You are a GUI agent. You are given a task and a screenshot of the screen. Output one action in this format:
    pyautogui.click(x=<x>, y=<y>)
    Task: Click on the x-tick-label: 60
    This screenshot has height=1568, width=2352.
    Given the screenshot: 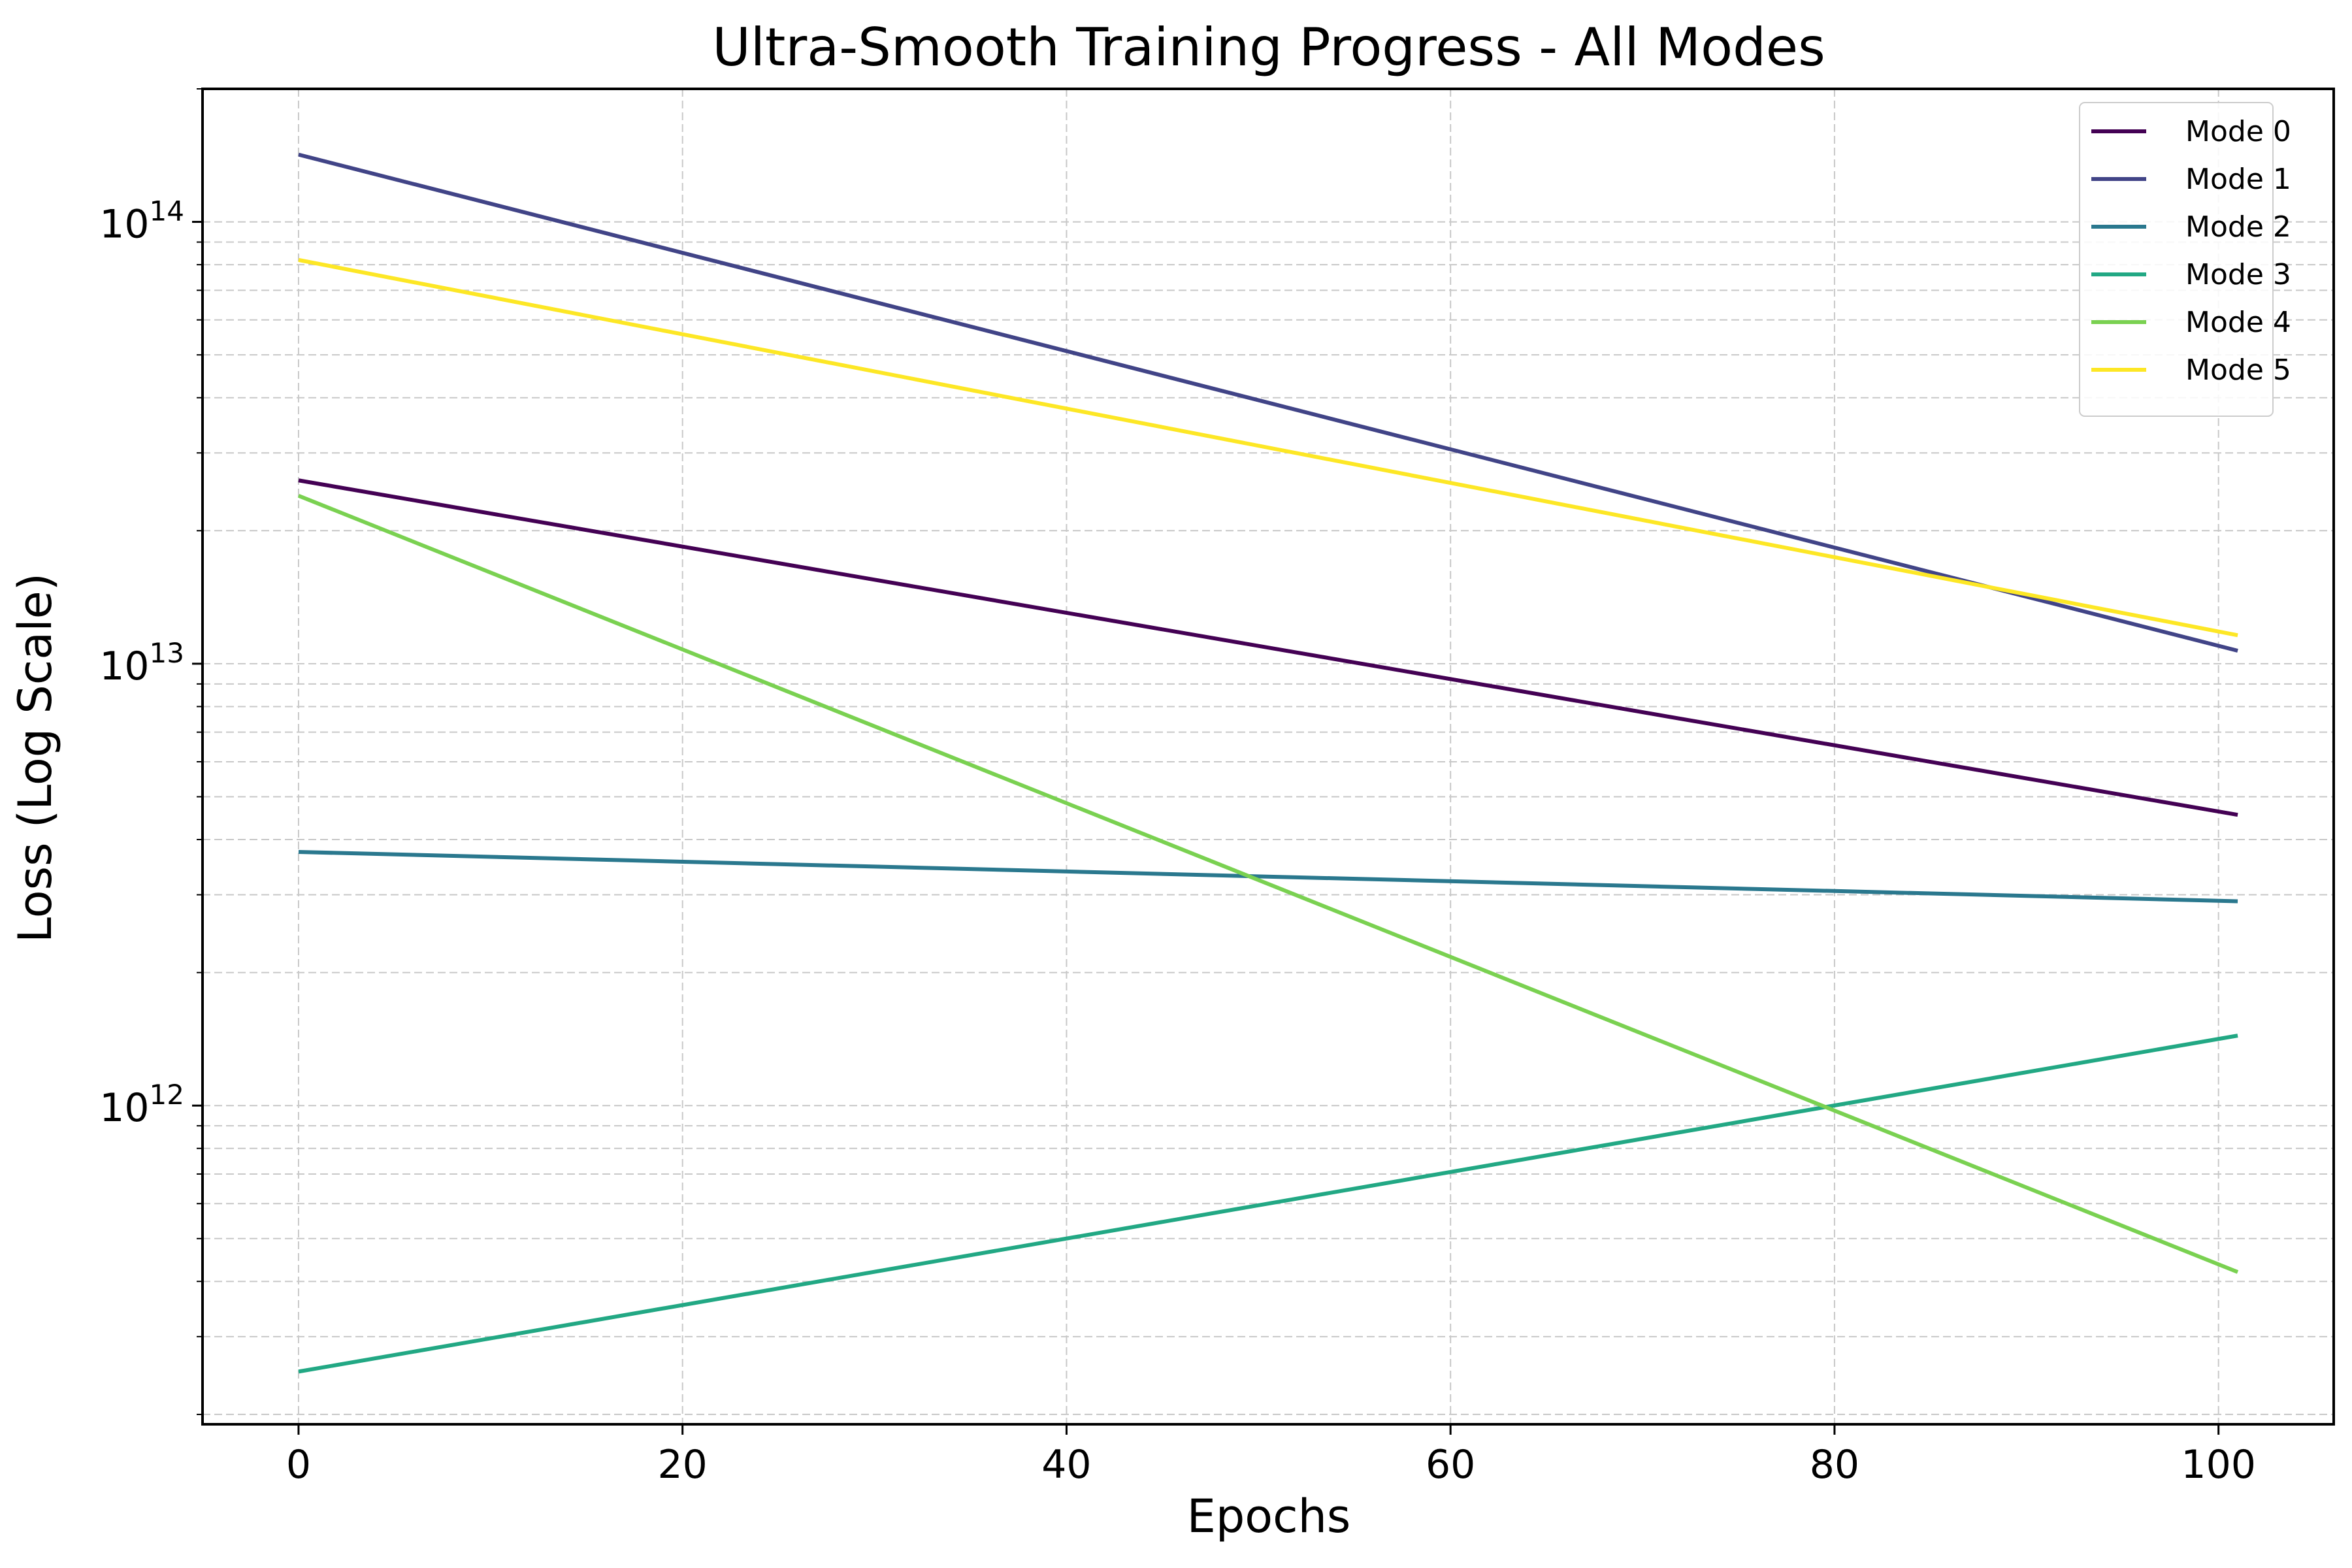 What is the action you would take?
    pyautogui.click(x=1450, y=1465)
    